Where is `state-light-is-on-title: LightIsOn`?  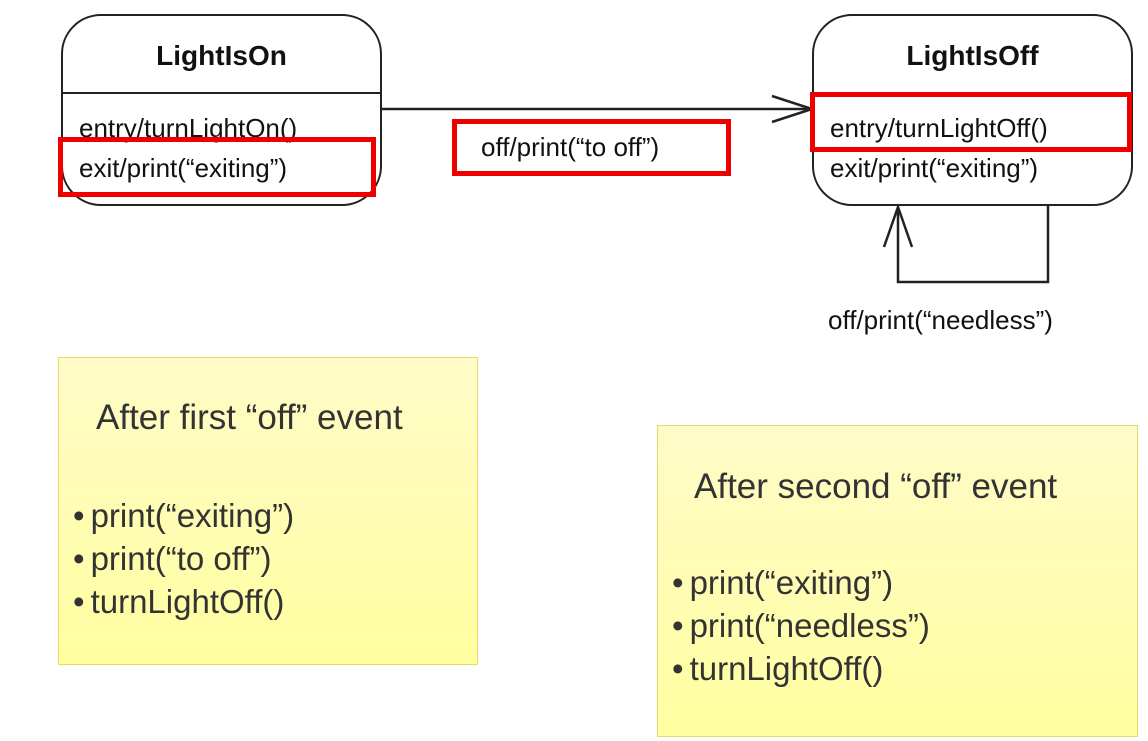 state-light-is-on-title: LightIsOn is located at coordinates (221, 55).